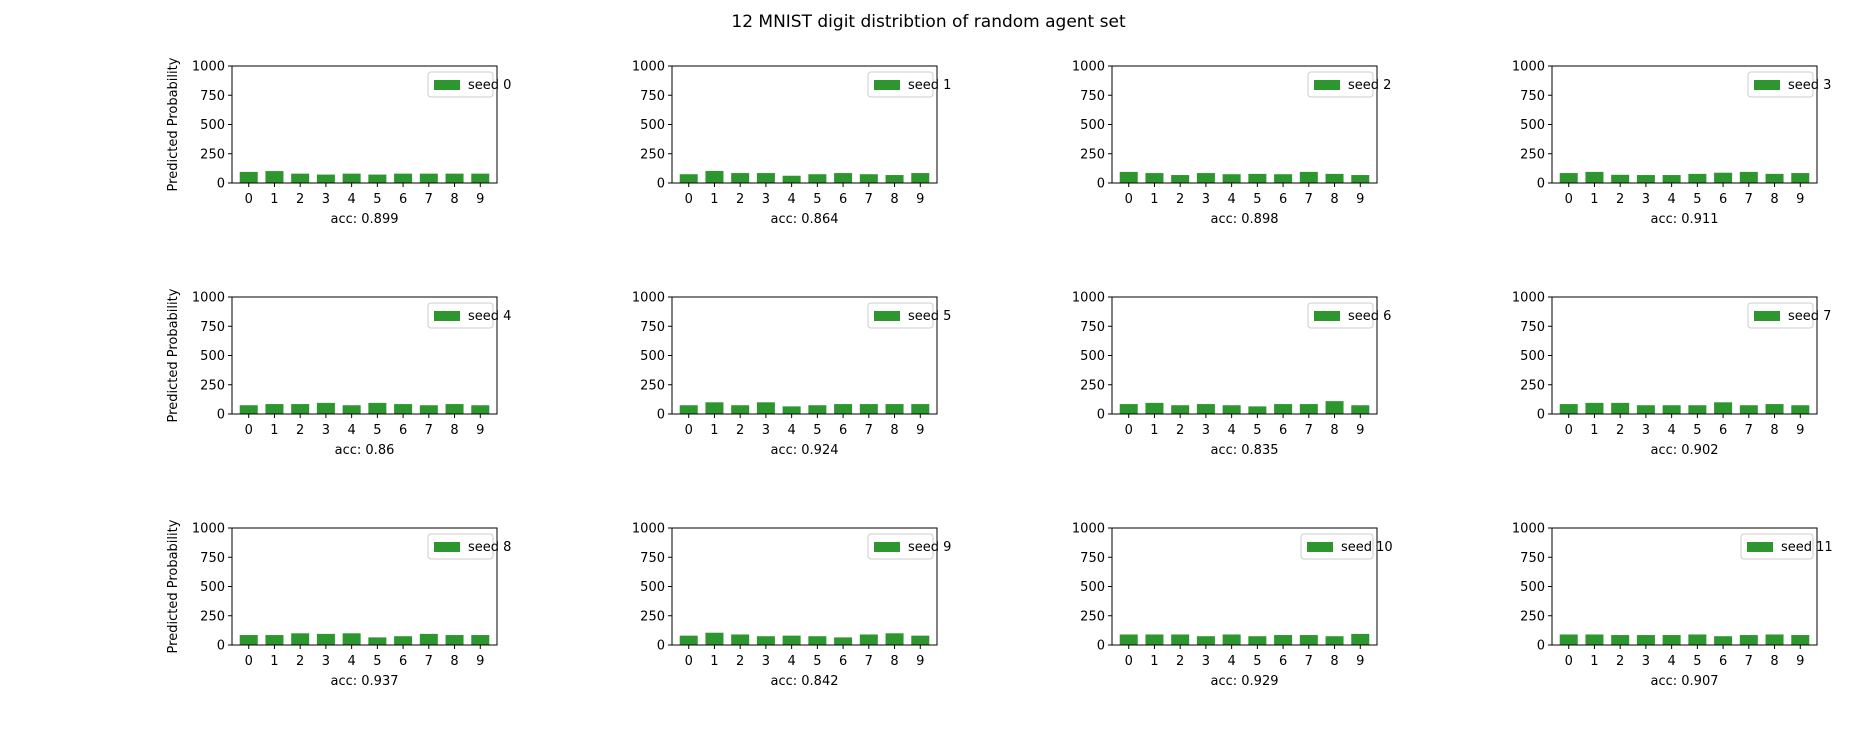 The height and width of the screenshot is (733, 1857). Describe the element at coordinates (208, 529) in the screenshot. I see `y-tick-label: 1000` at that location.